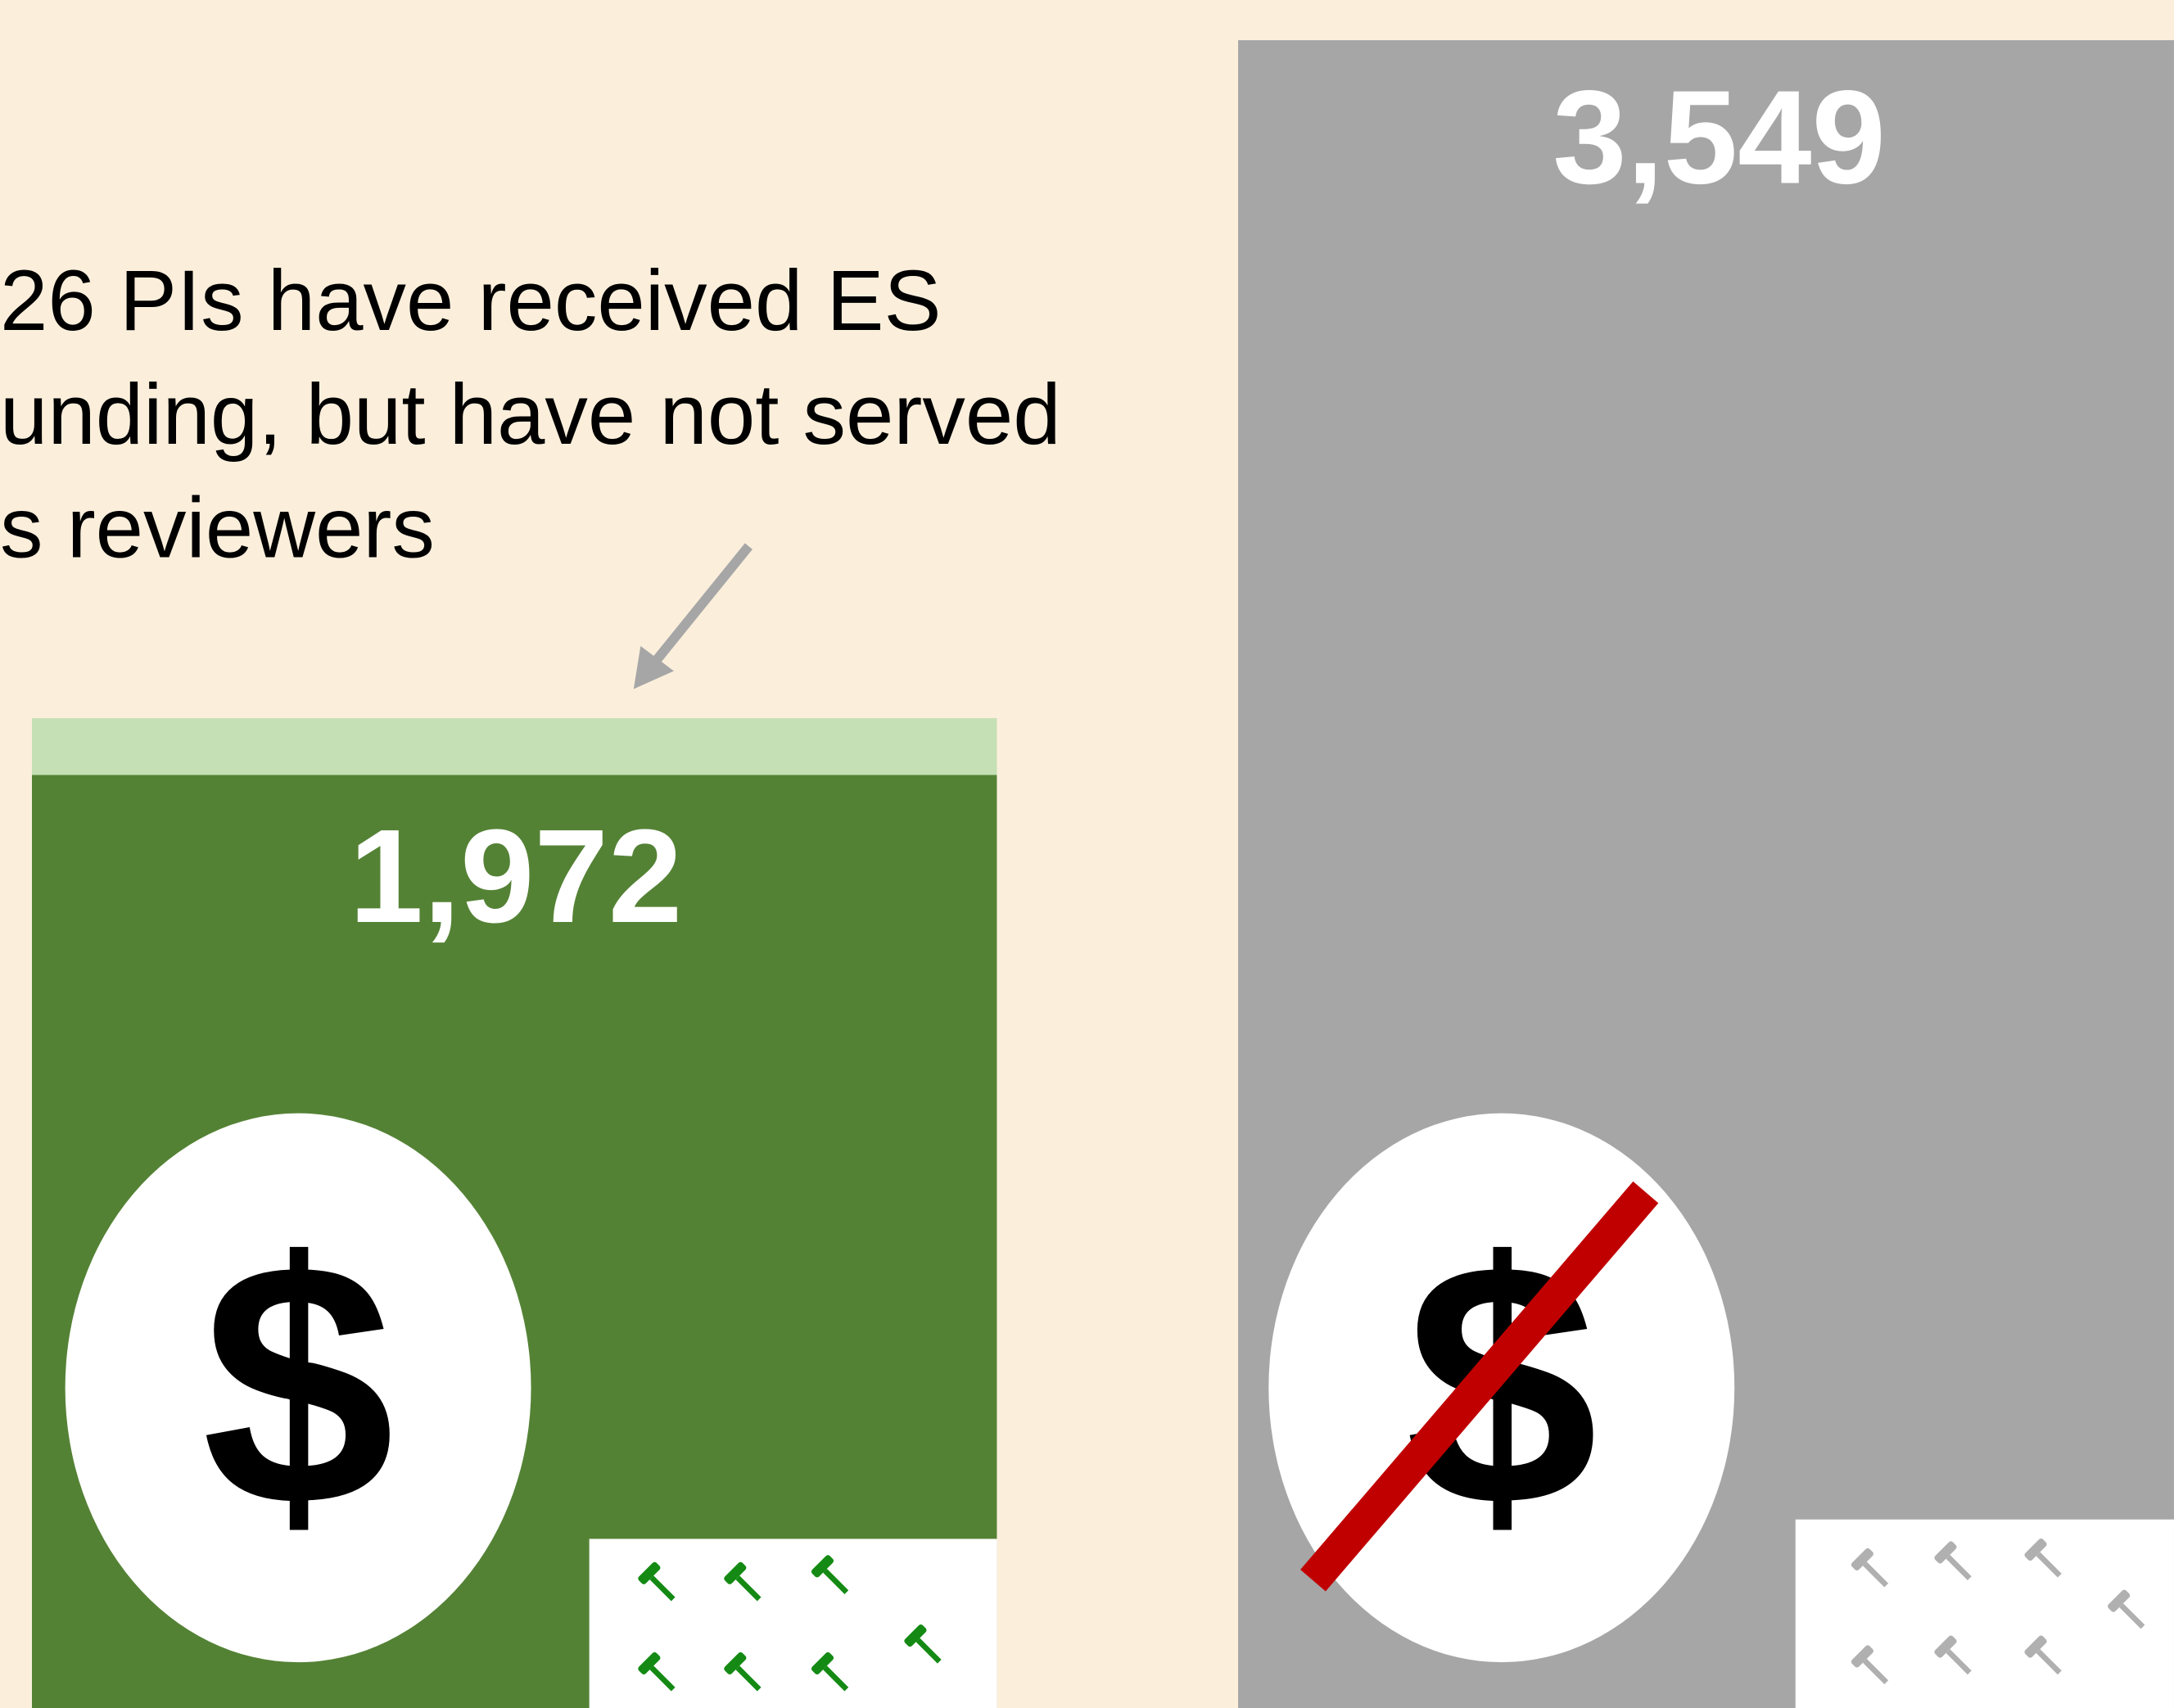  I want to click on annotation-line: unding, but have not served, so click(530, 415).